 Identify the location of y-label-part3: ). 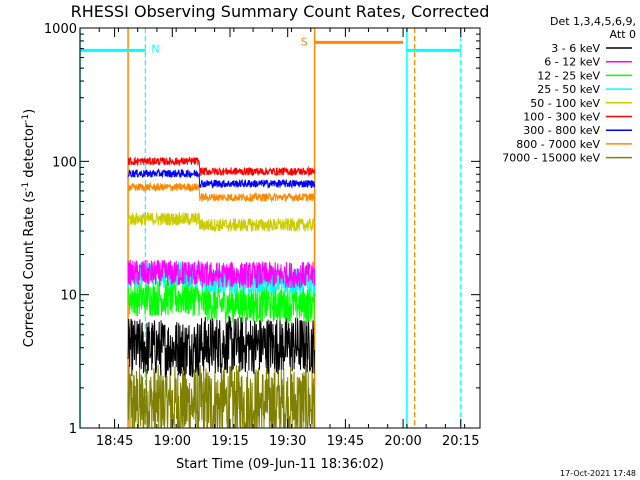
(29, 111).